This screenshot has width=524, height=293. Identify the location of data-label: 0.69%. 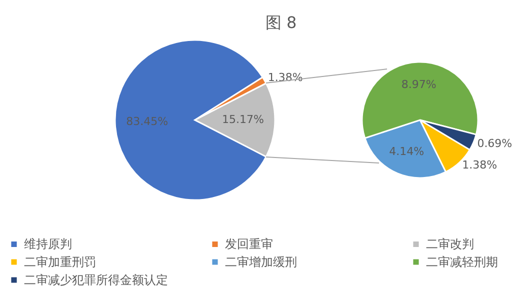
(494, 143).